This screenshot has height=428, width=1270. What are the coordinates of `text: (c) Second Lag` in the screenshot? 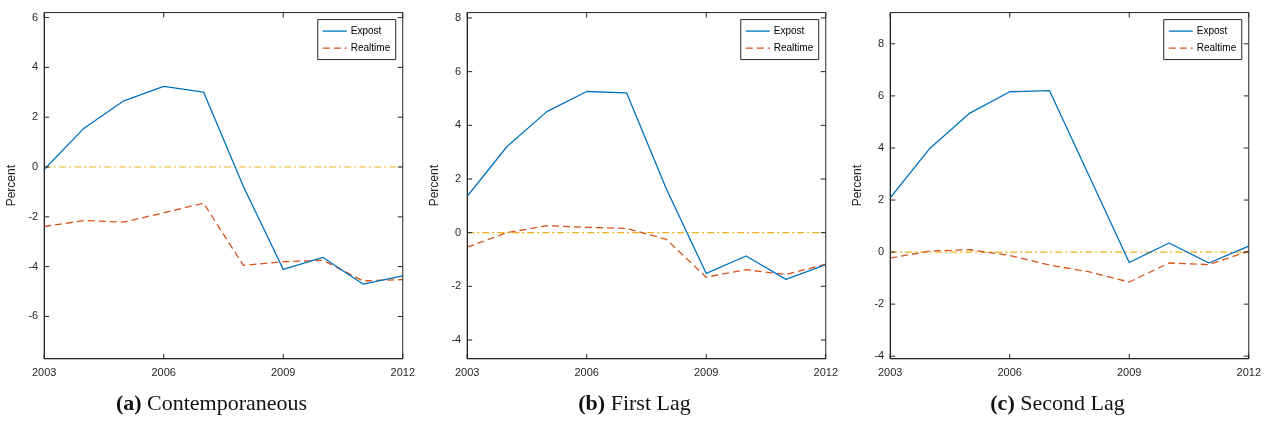 It's located at (1057, 403).